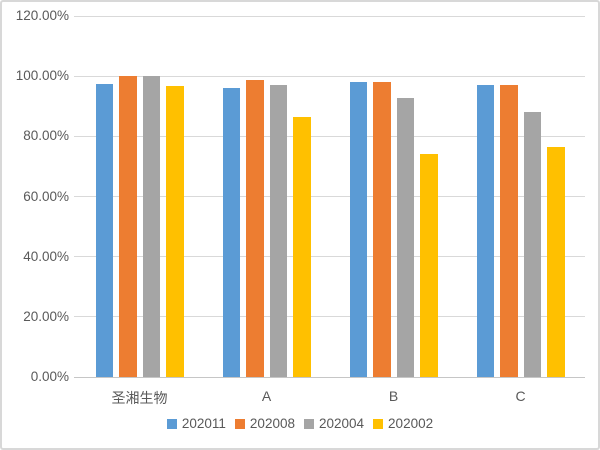  Describe the element at coordinates (203, 423) in the screenshot. I see `legend-label: 202011` at that location.